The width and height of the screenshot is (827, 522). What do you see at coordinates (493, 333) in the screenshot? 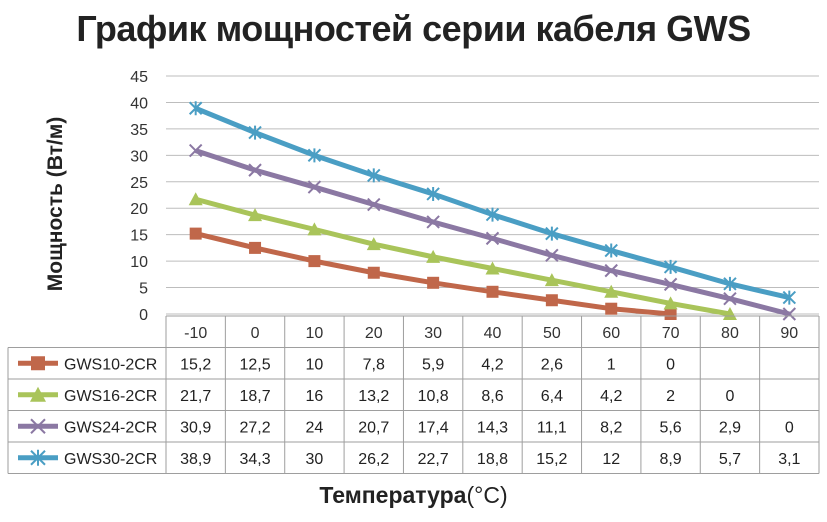
I see `x-tick-label: 40` at bounding box center [493, 333].